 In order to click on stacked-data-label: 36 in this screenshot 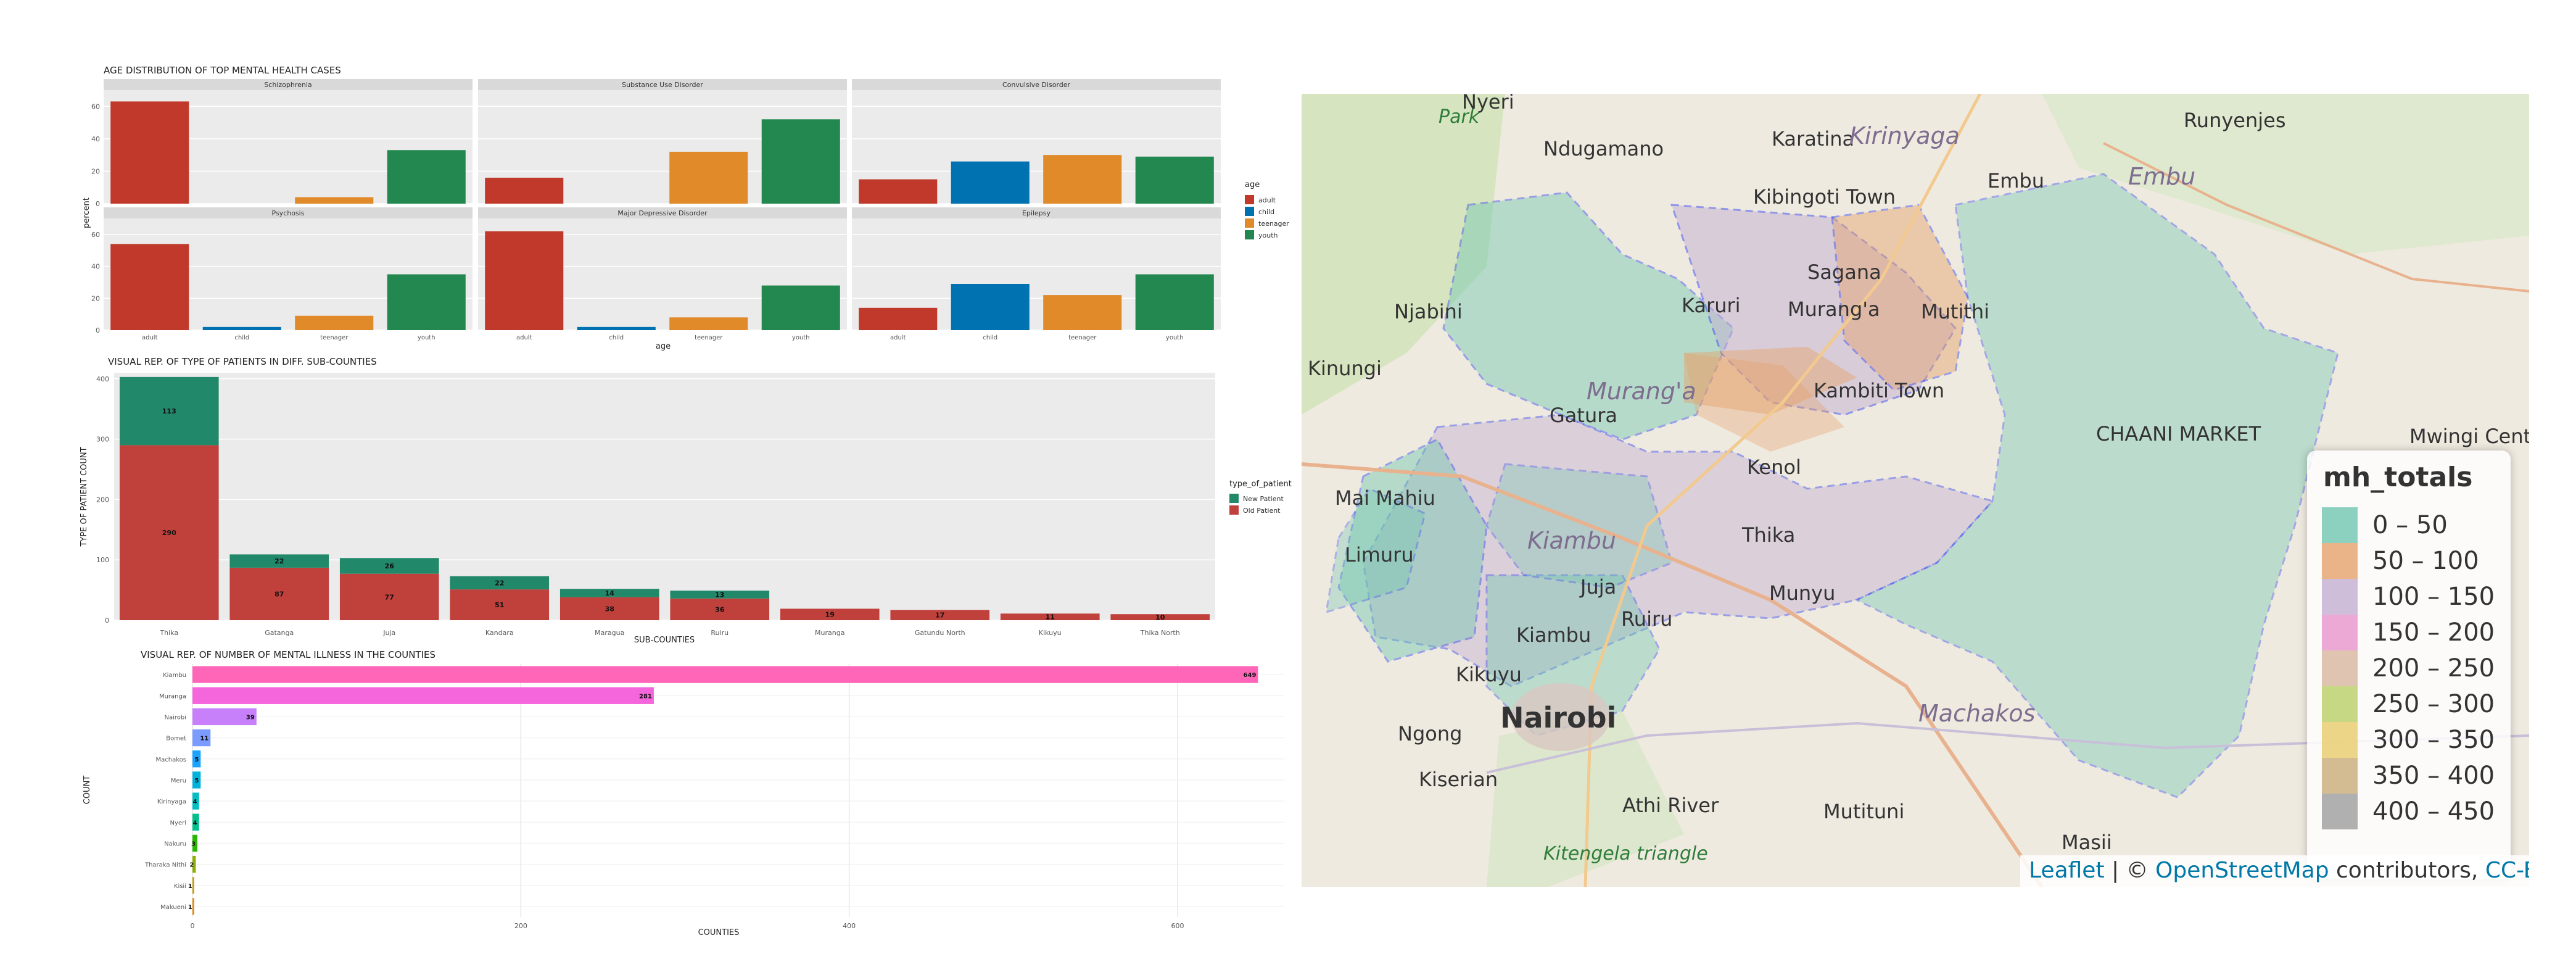, I will do `click(720, 609)`.